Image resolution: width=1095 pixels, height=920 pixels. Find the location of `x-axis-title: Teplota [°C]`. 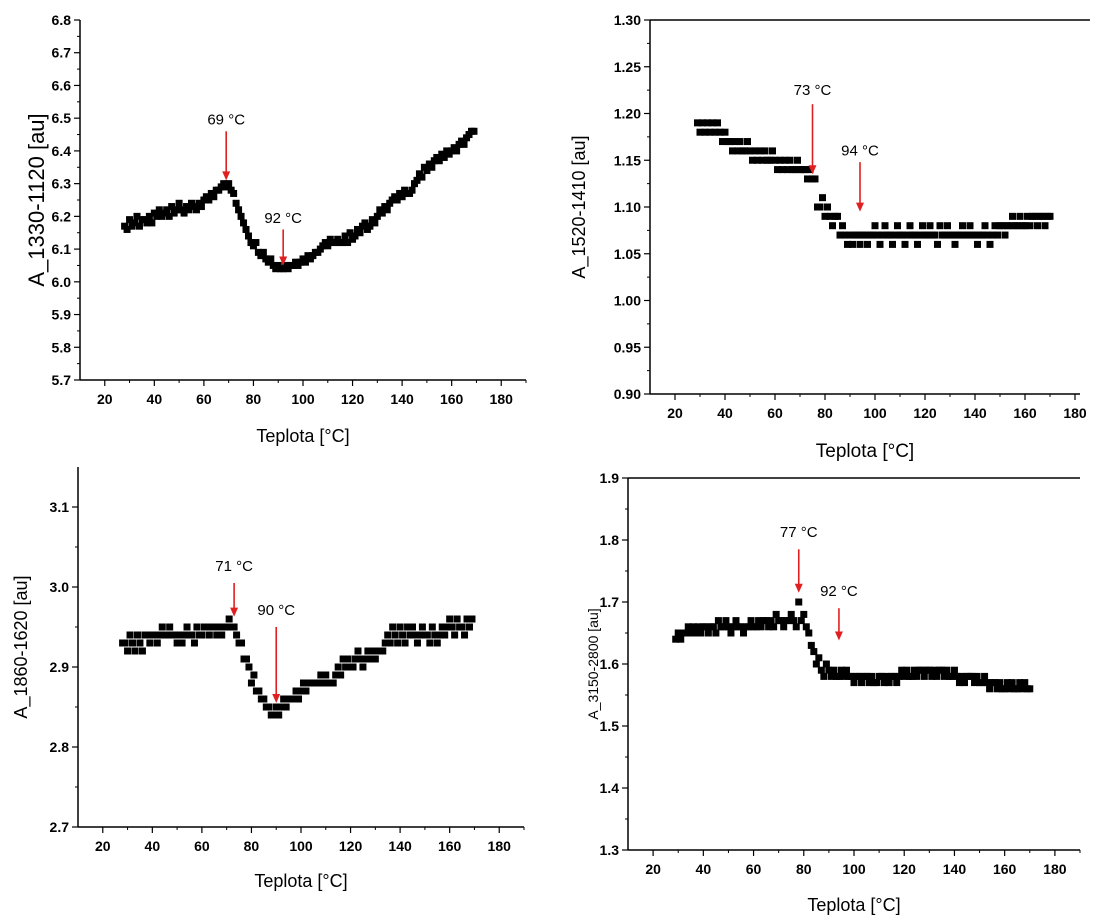

x-axis-title: Teplota [°C] is located at coordinates (300, 881).